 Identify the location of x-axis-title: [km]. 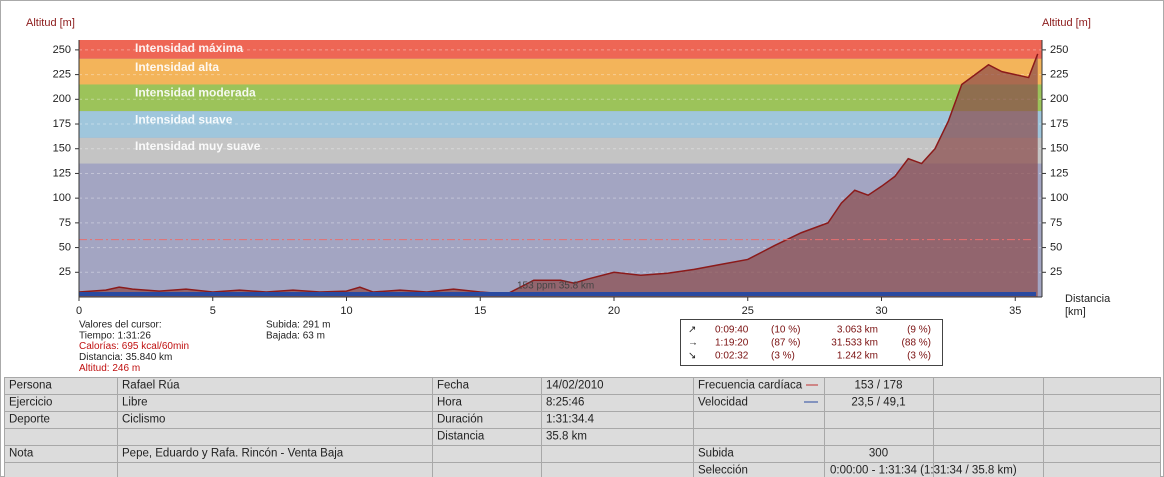
(1075, 312).